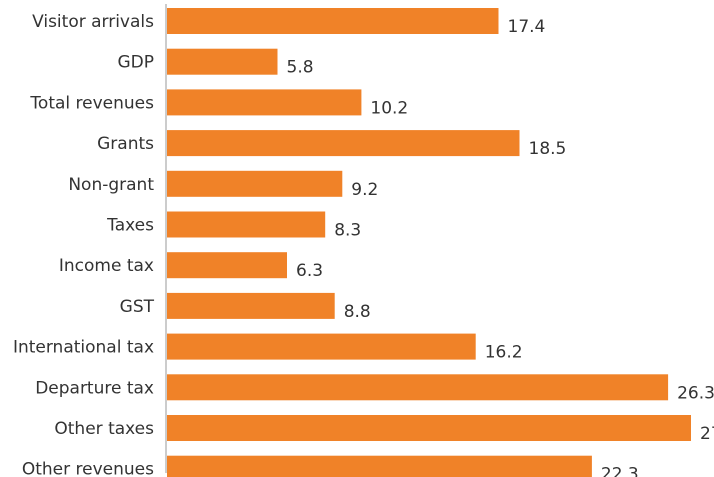 The height and width of the screenshot is (477, 714). What do you see at coordinates (347, 231) in the screenshot?
I see `value-label: 8.3` at bounding box center [347, 231].